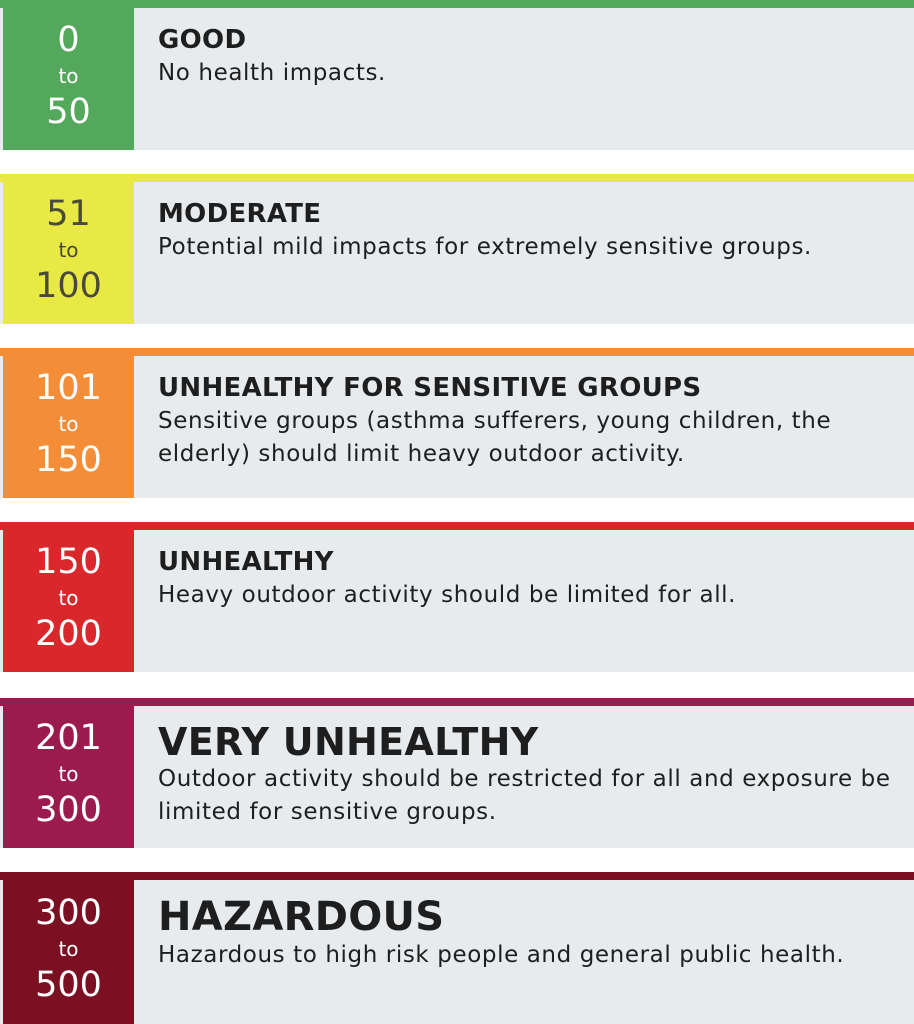 This screenshot has width=914, height=1024. I want to click on range-to: 150, so click(68, 460).